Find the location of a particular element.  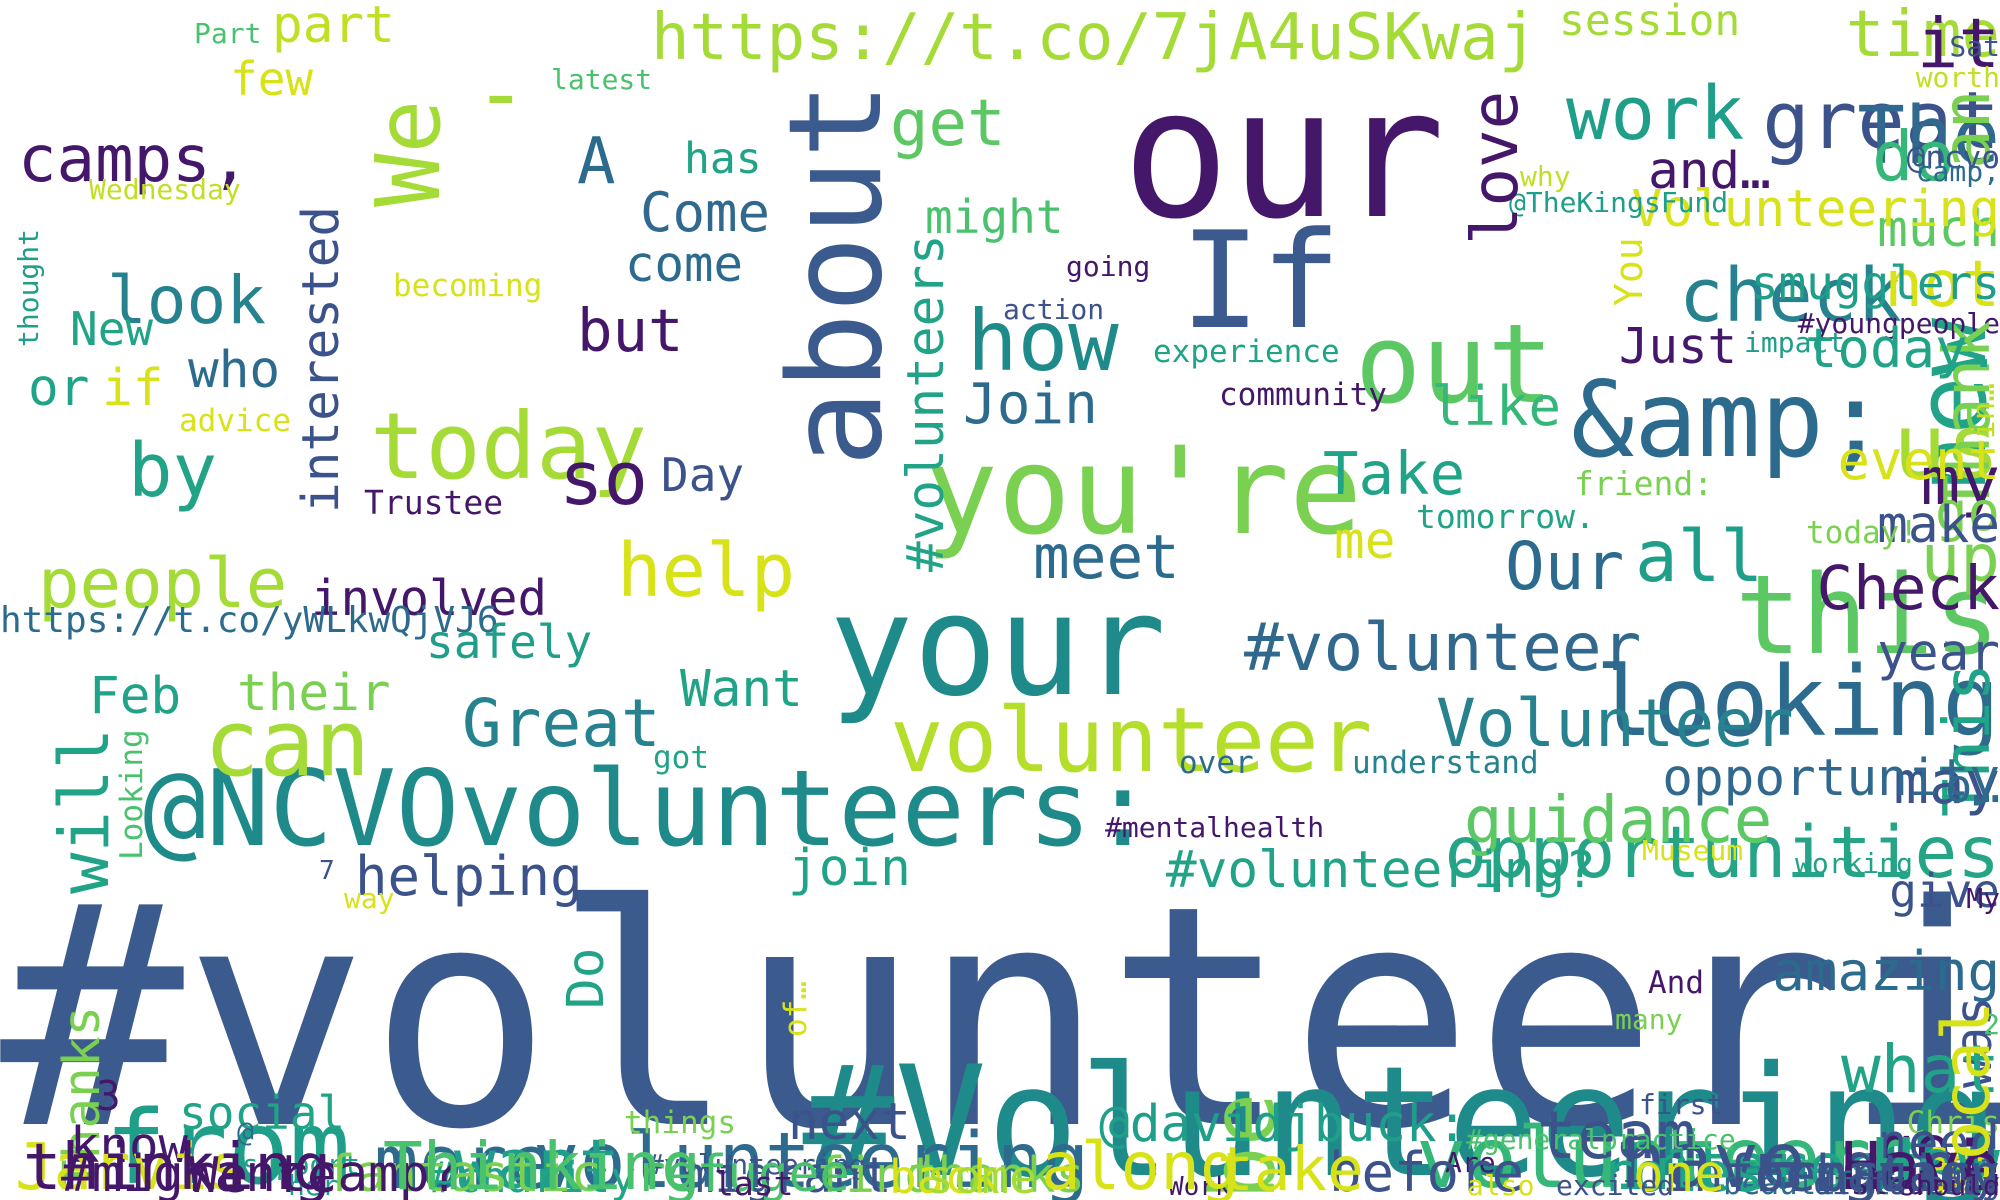

word-cloud-word: check is located at coordinates (1790, 296).